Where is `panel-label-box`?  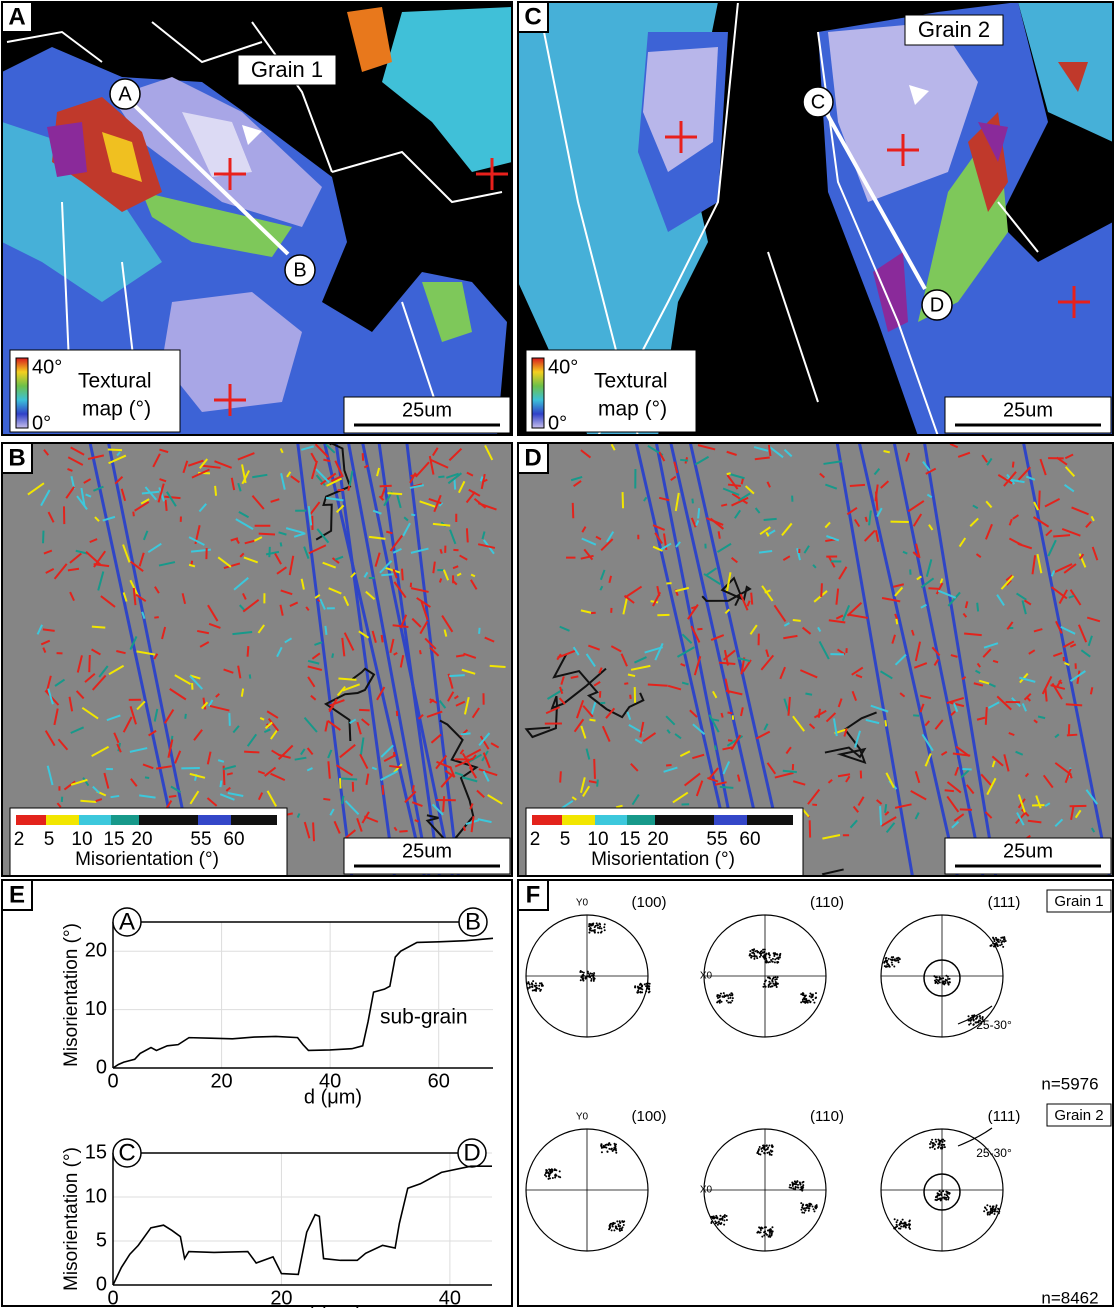 panel-label-box is located at coordinates (533, 17).